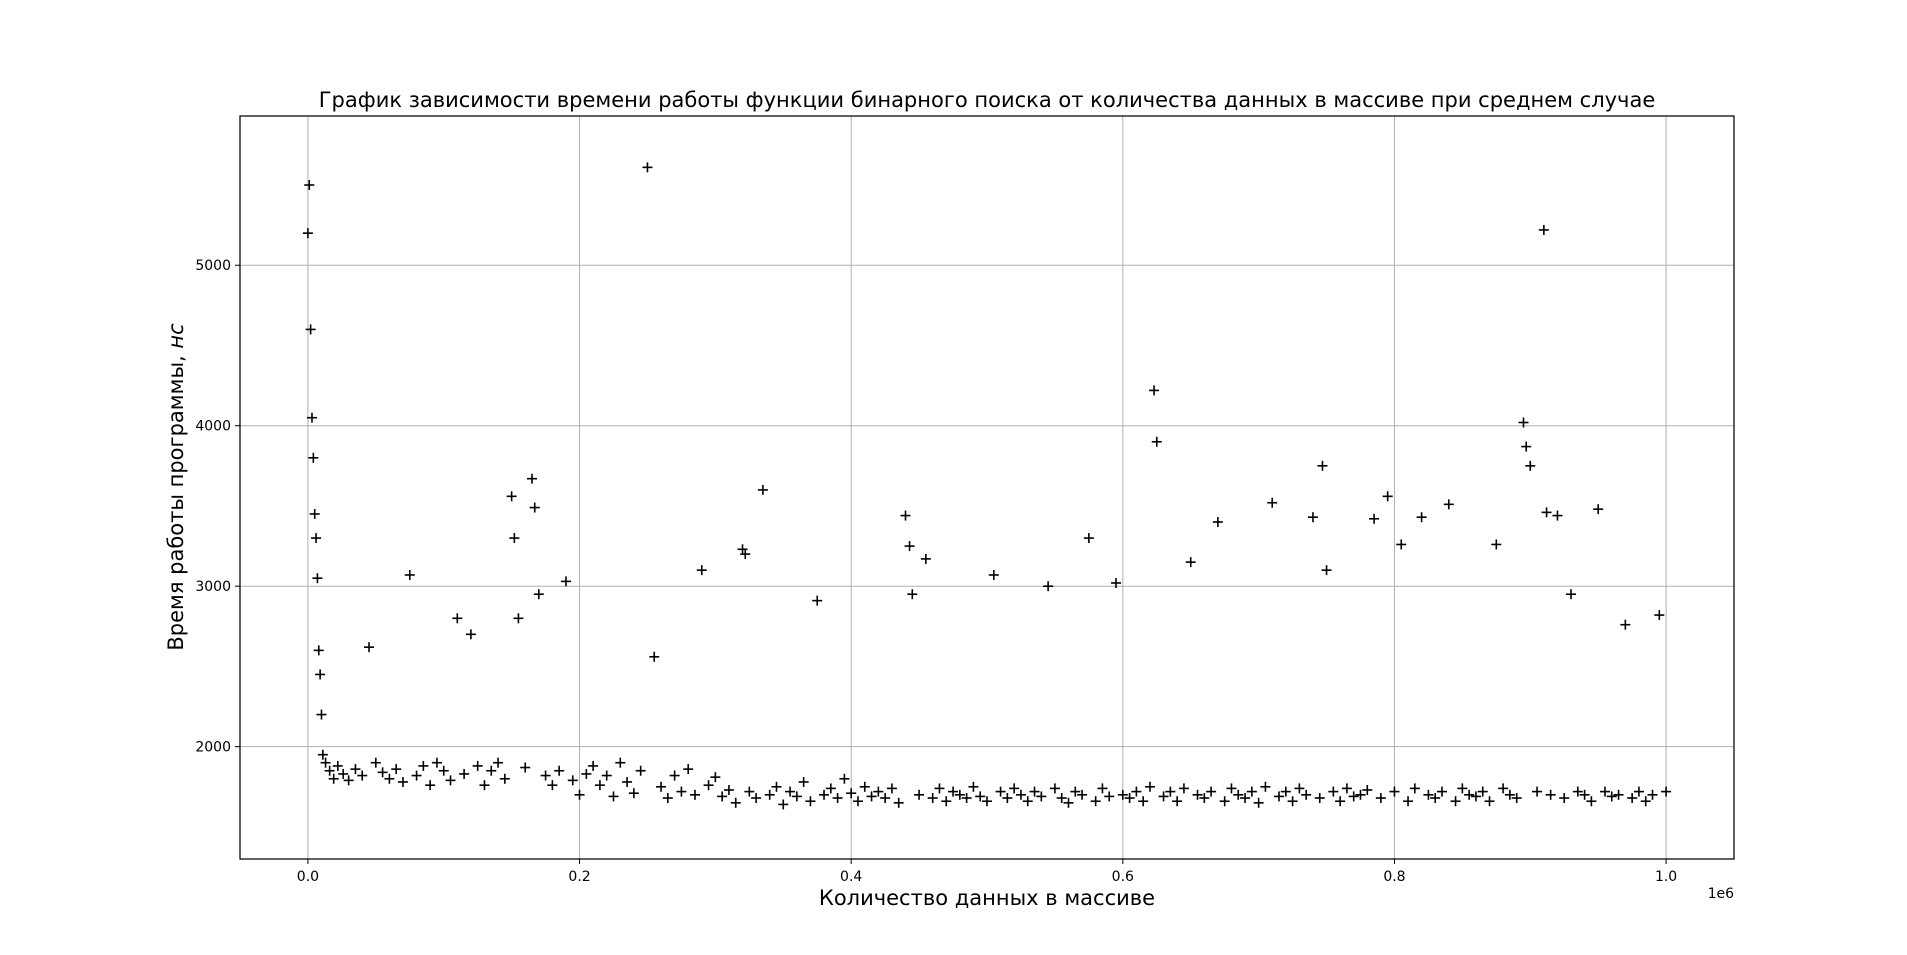 This screenshot has height=955, width=1907. What do you see at coordinates (851, 877) in the screenshot?
I see `x-tick-label: 0.4` at bounding box center [851, 877].